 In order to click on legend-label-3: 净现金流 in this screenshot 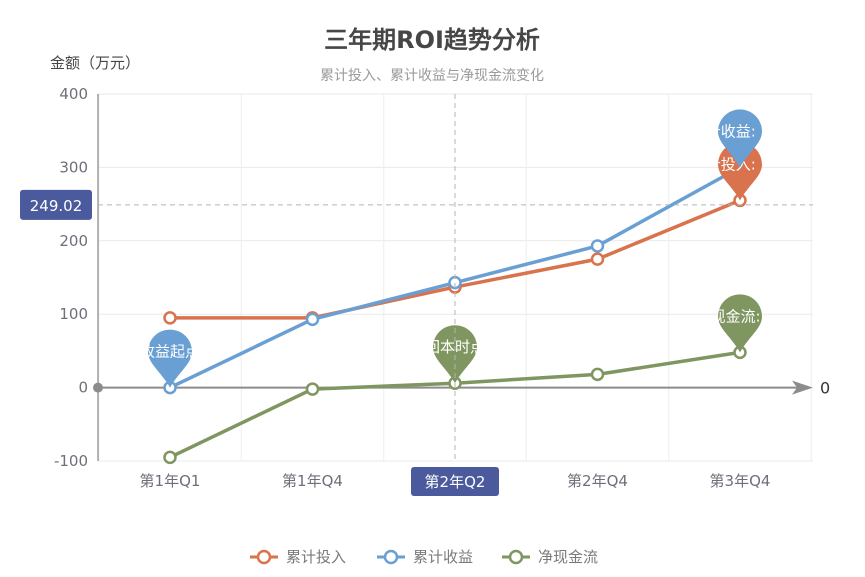, I will do `click(568, 557)`.